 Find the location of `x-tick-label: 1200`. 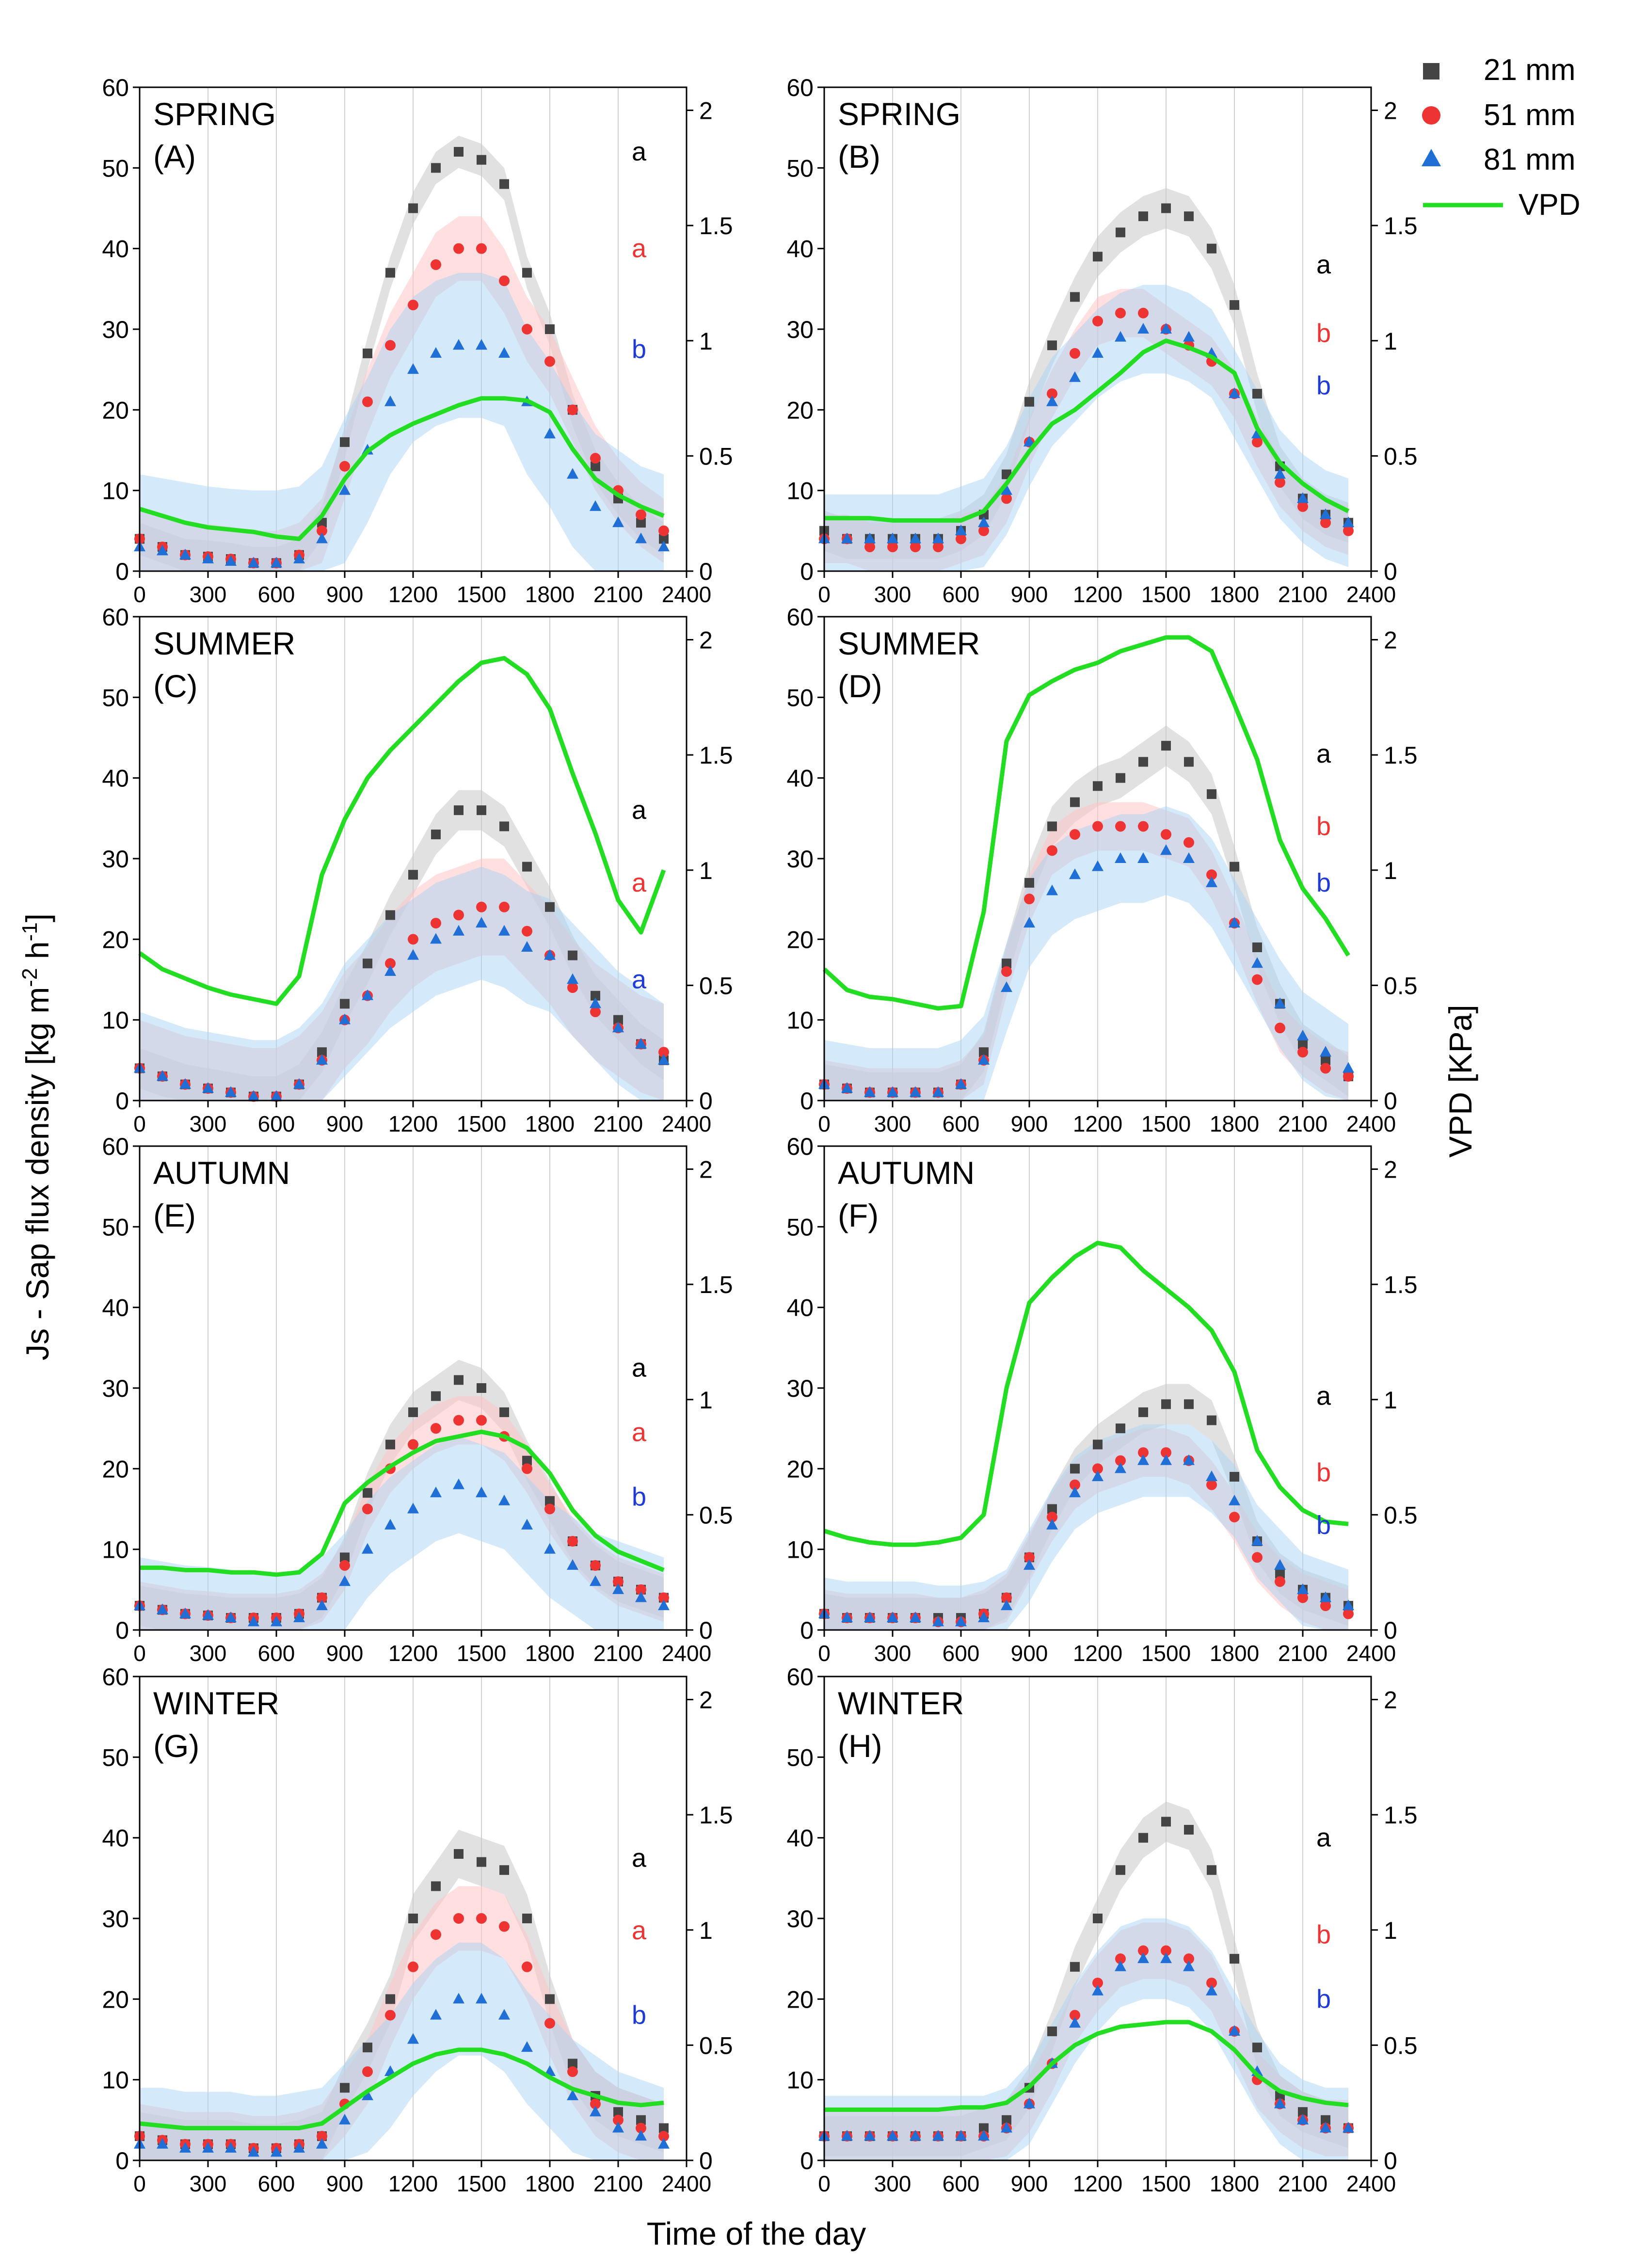

x-tick-label: 1200 is located at coordinates (413, 594).